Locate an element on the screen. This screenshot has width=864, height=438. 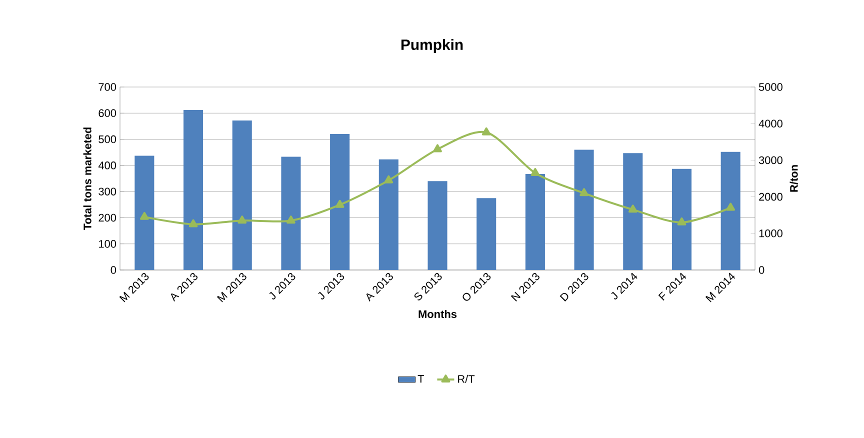
x-axis-title: Months is located at coordinates (437, 314).